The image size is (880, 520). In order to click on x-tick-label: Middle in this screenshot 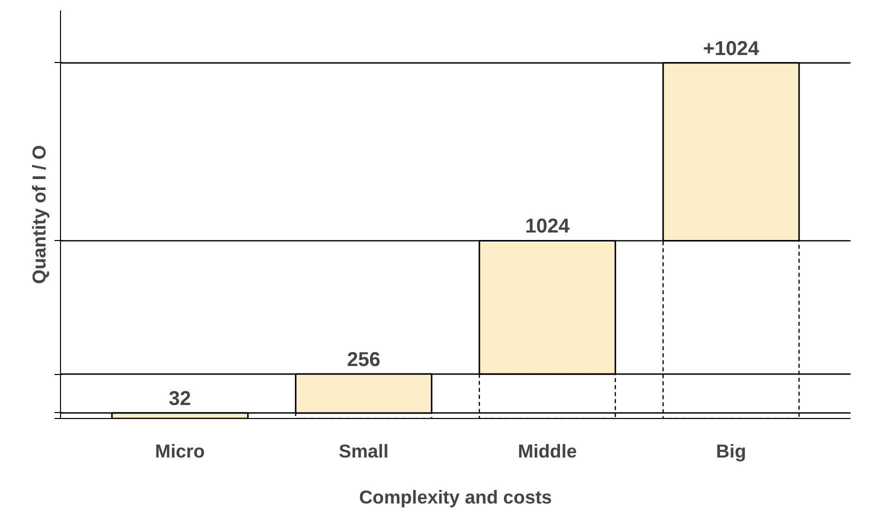, I will do `click(547, 451)`.